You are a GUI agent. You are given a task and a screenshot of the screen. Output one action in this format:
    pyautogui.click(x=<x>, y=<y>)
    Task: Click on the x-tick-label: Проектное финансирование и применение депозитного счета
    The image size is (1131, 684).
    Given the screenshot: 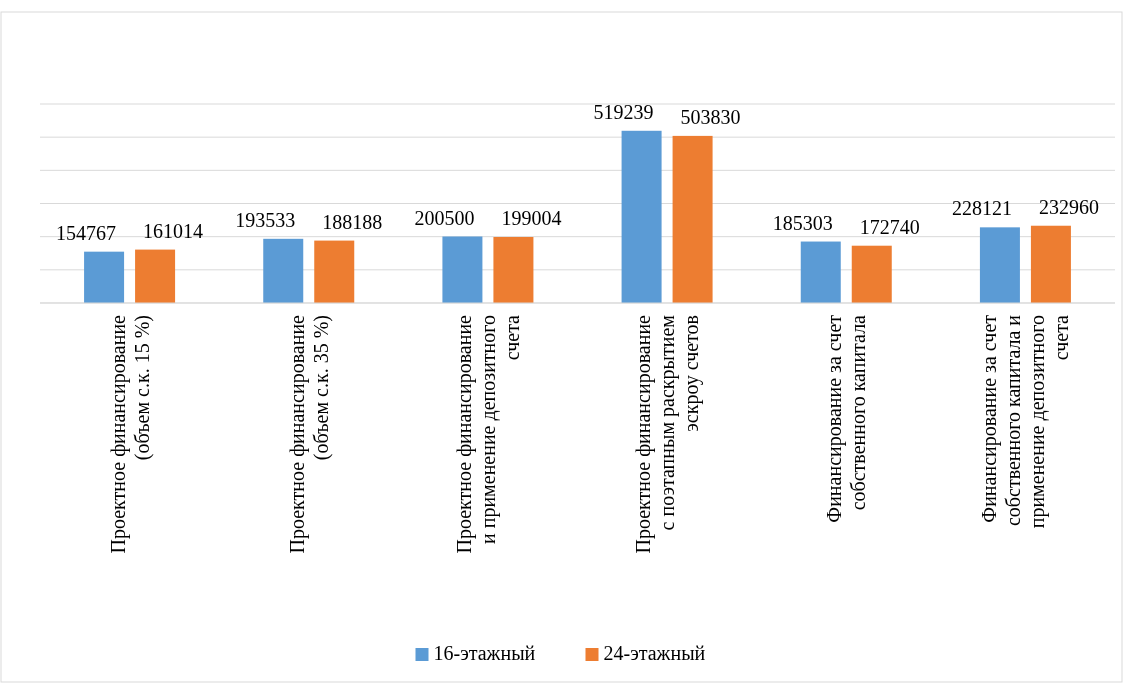 What is the action you would take?
    pyautogui.click(x=487, y=434)
    